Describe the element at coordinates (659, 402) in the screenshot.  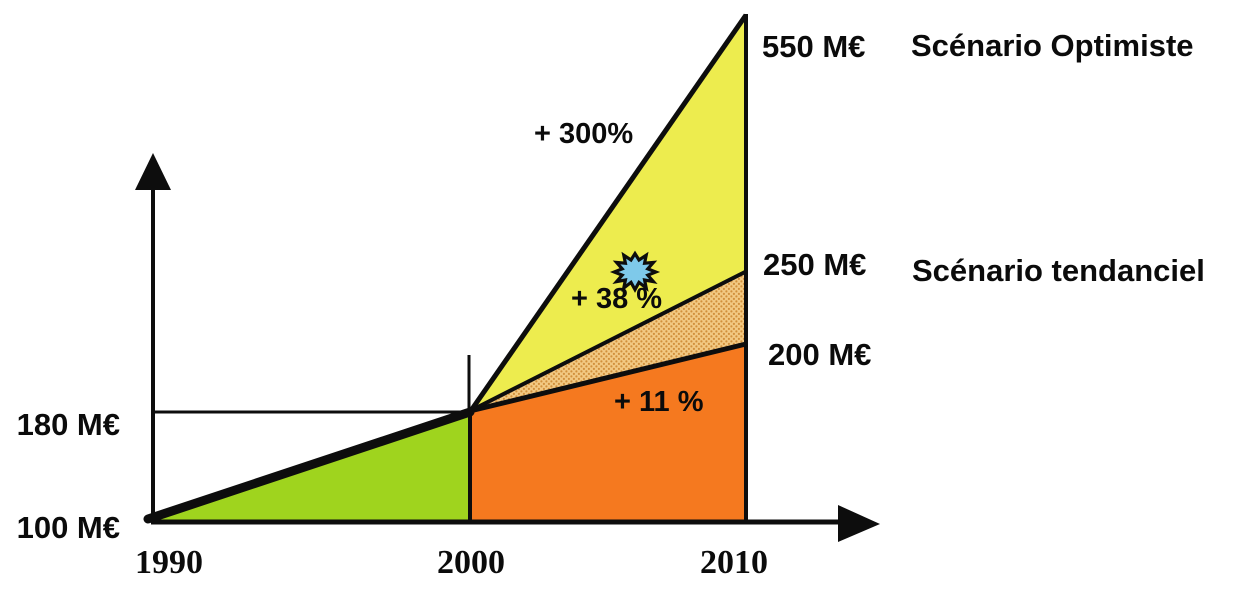
I see `growth-11-label: + 11 %` at that location.